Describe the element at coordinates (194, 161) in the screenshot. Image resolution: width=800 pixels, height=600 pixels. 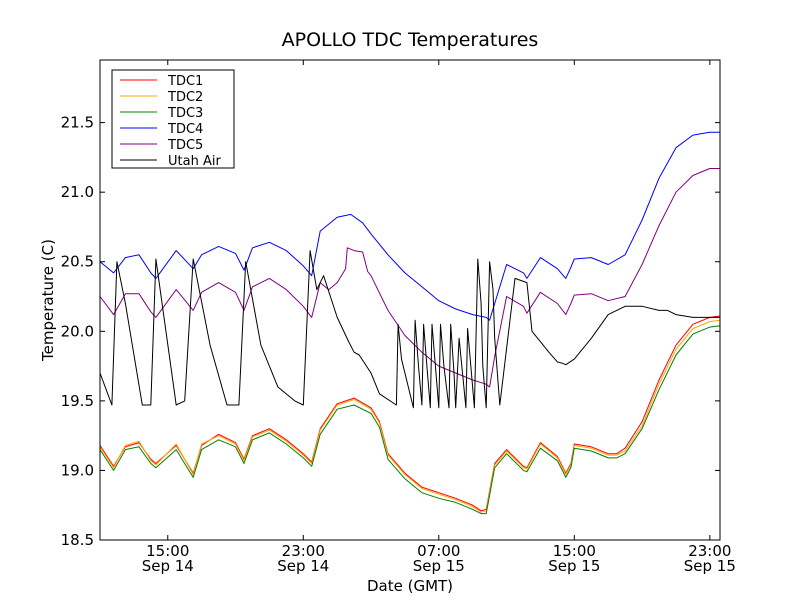
I see `legend-label: Utah Air` at that location.